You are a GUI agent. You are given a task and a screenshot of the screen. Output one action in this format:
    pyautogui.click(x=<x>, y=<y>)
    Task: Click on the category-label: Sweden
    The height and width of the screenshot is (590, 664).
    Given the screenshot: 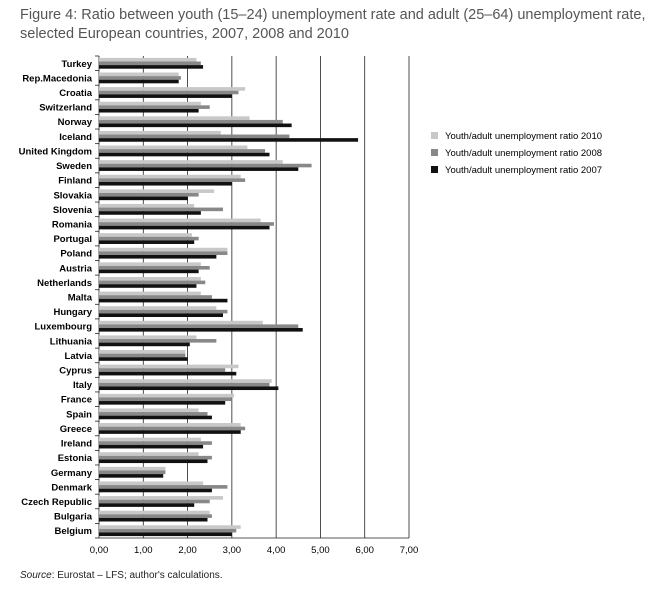 What is the action you would take?
    pyautogui.click(x=74, y=166)
    